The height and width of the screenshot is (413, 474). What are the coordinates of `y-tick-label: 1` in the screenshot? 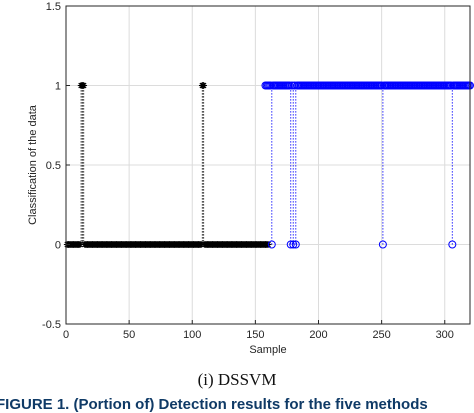 It's located at (58, 87).